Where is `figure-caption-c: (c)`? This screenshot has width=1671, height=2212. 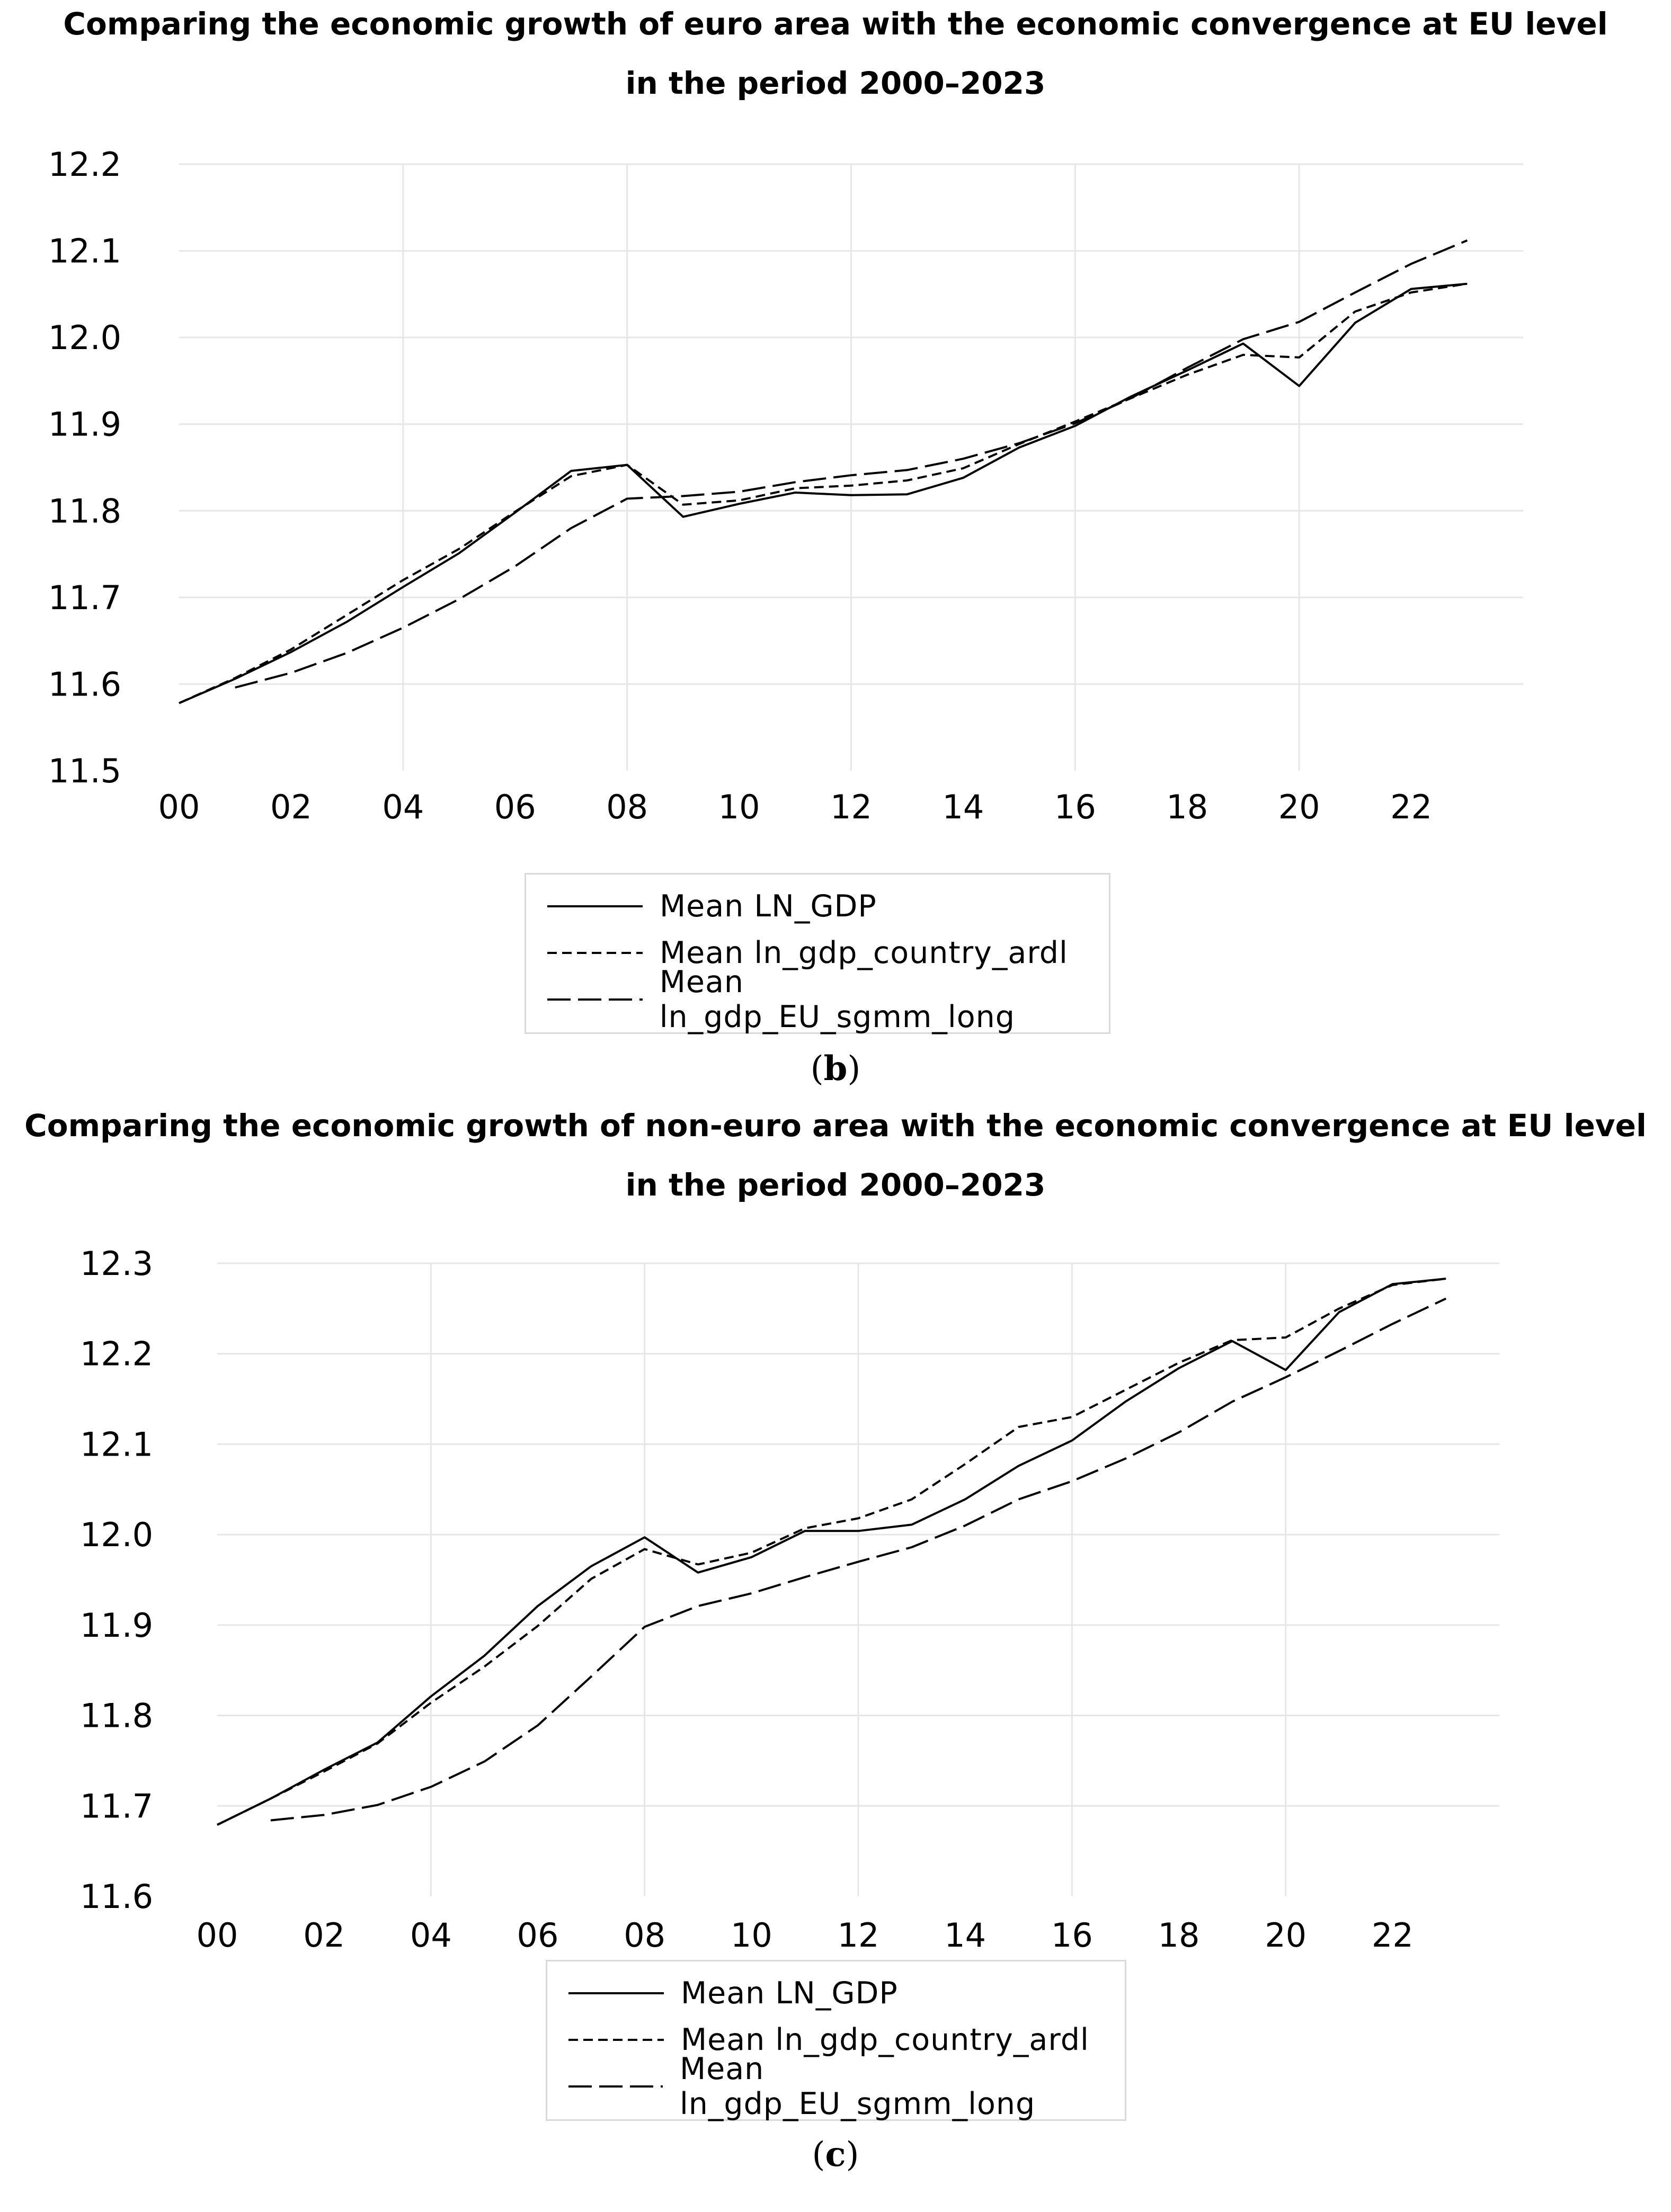
figure-caption-c: (c) is located at coordinates (835, 2154).